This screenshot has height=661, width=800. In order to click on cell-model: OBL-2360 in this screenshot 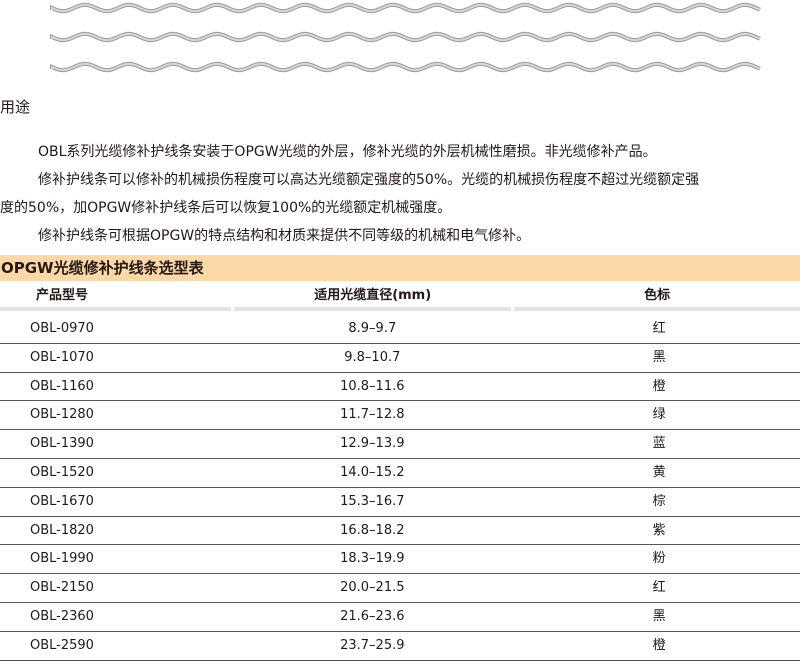, I will do `click(62, 616)`.